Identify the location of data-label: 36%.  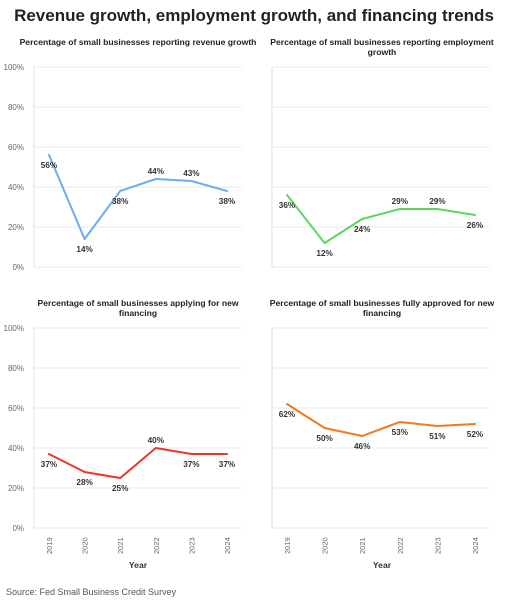
(287, 205).